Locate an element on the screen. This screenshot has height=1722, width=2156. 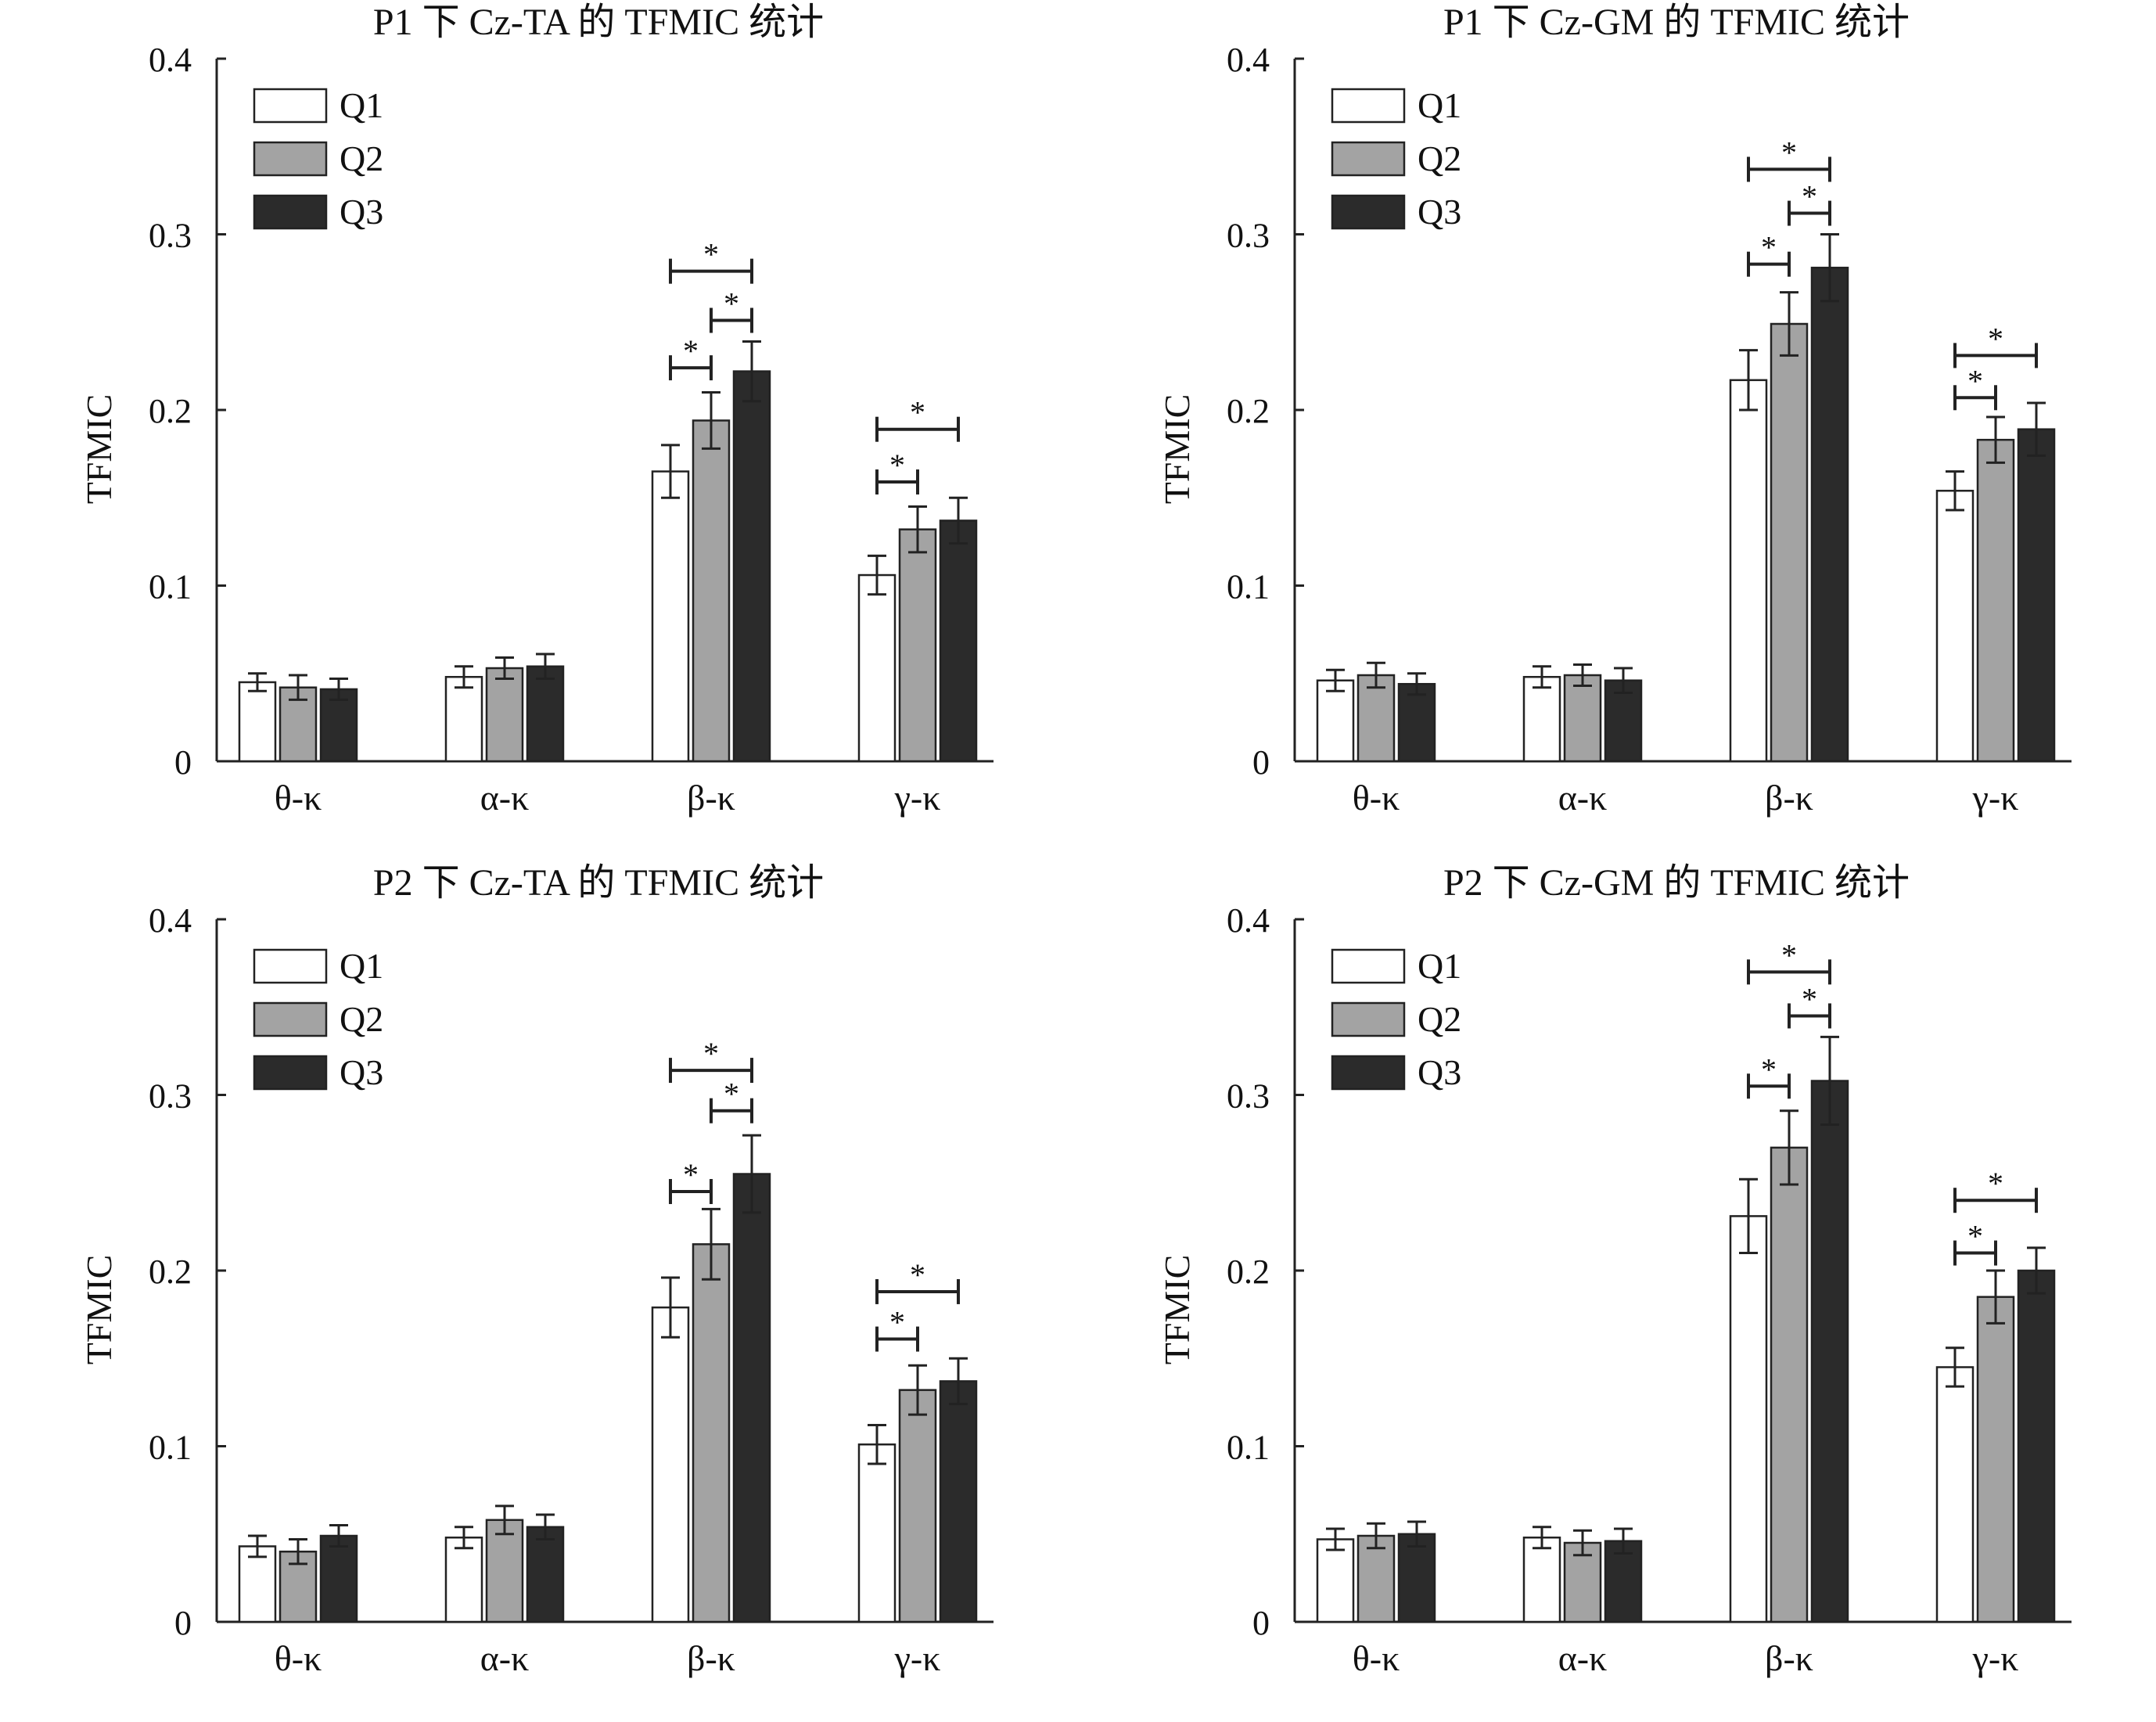
chart-title: P2 下 Cz-TA 的 TFMIC 统计 is located at coordinates (598, 883).